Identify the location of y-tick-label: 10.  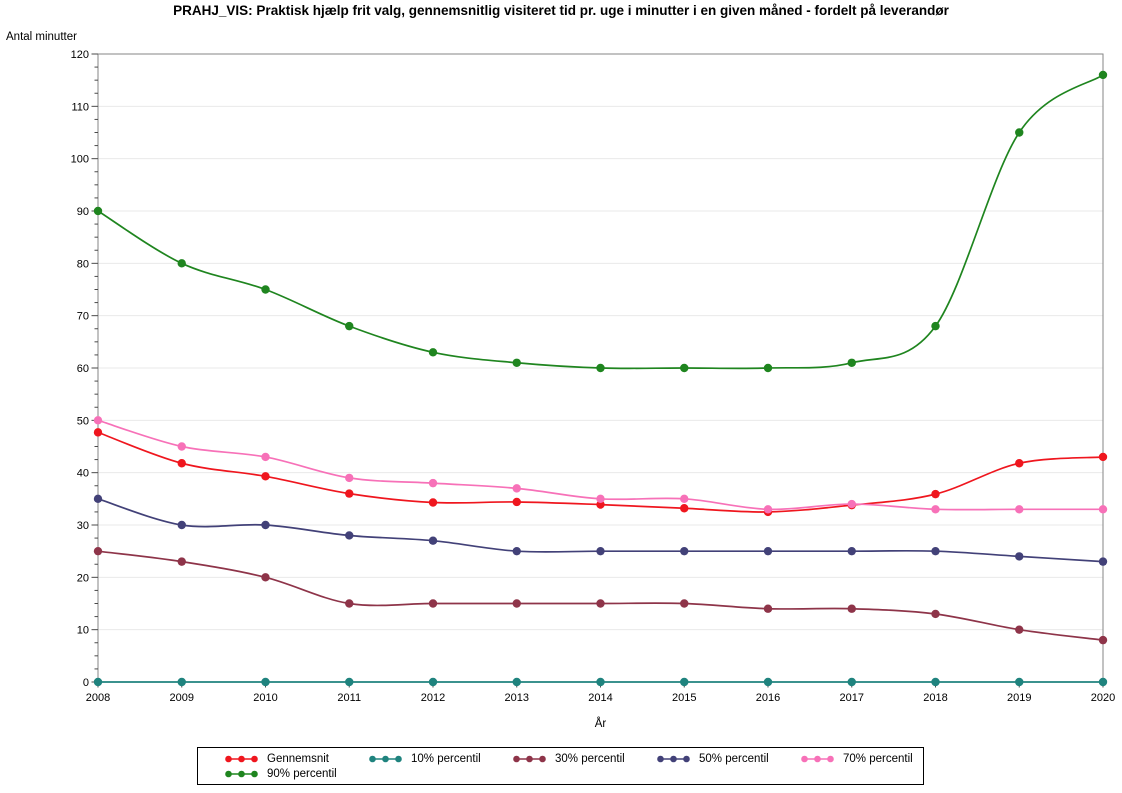
(83, 631).